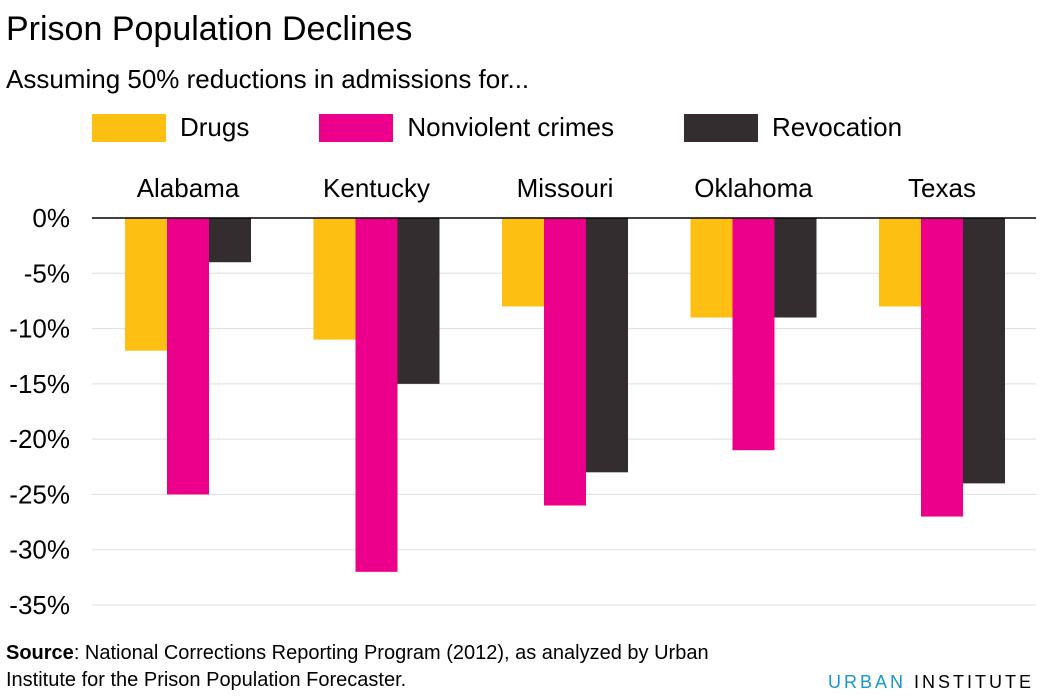 The height and width of the screenshot is (699, 1042). What do you see at coordinates (565, 188) in the screenshot?
I see `category-label: Missouri` at bounding box center [565, 188].